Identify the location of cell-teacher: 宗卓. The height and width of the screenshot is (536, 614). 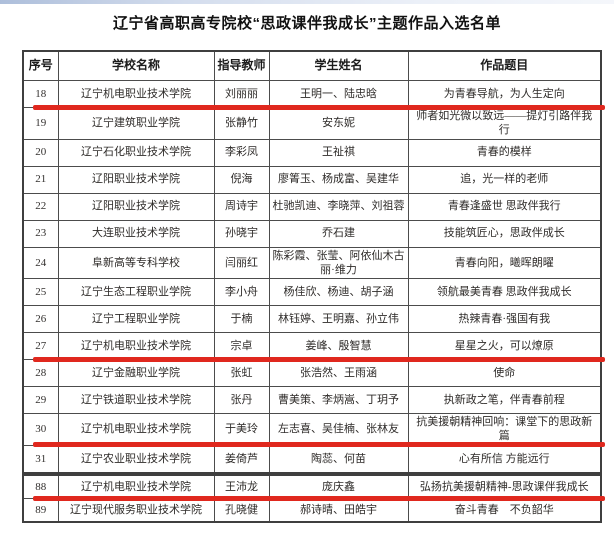
(241, 346).